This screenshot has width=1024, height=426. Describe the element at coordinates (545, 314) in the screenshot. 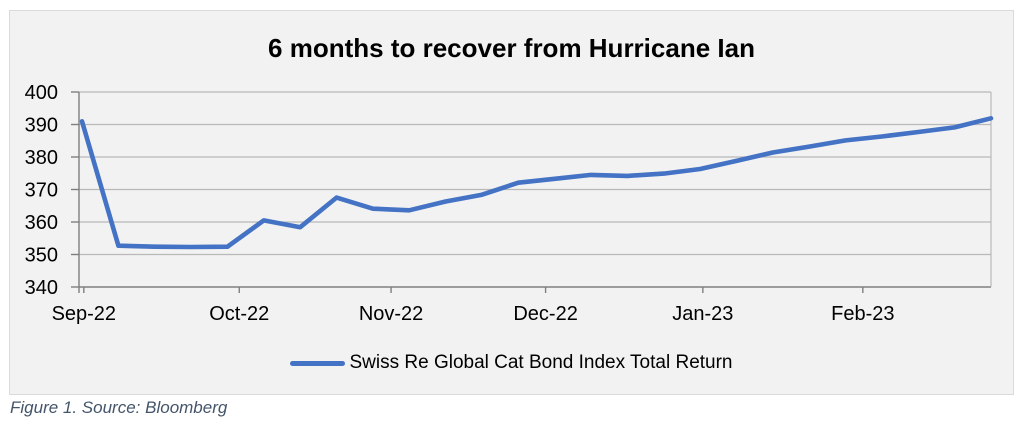

I see `x-tick-label: Dec-22` at that location.